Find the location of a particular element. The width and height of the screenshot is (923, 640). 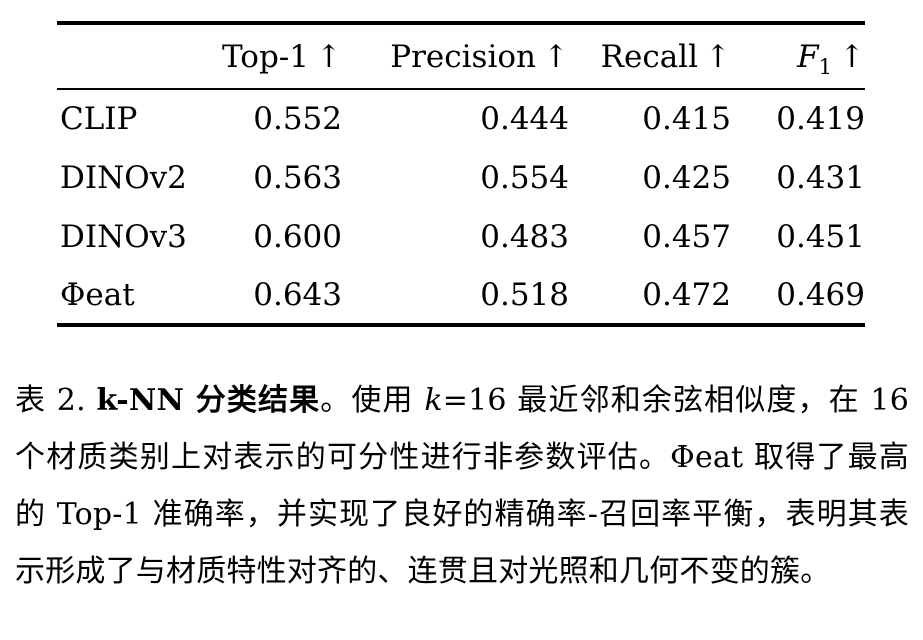

metric-value: 0.431 is located at coordinates (820, 177).